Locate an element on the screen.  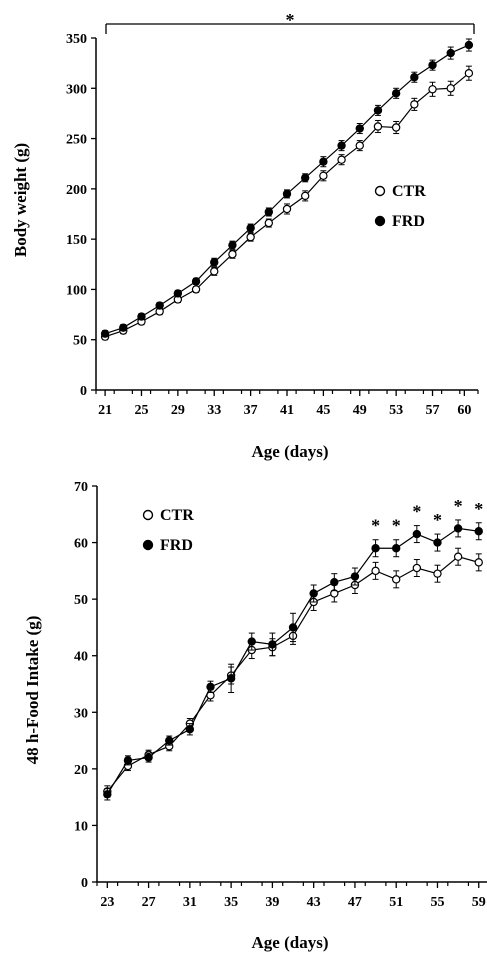
chart2-x-tick-label: 31 is located at coordinates (190, 902).